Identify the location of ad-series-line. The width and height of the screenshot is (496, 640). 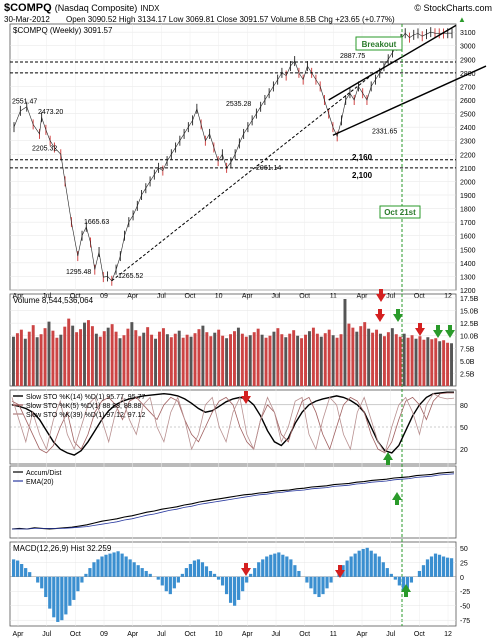
(233, 500).